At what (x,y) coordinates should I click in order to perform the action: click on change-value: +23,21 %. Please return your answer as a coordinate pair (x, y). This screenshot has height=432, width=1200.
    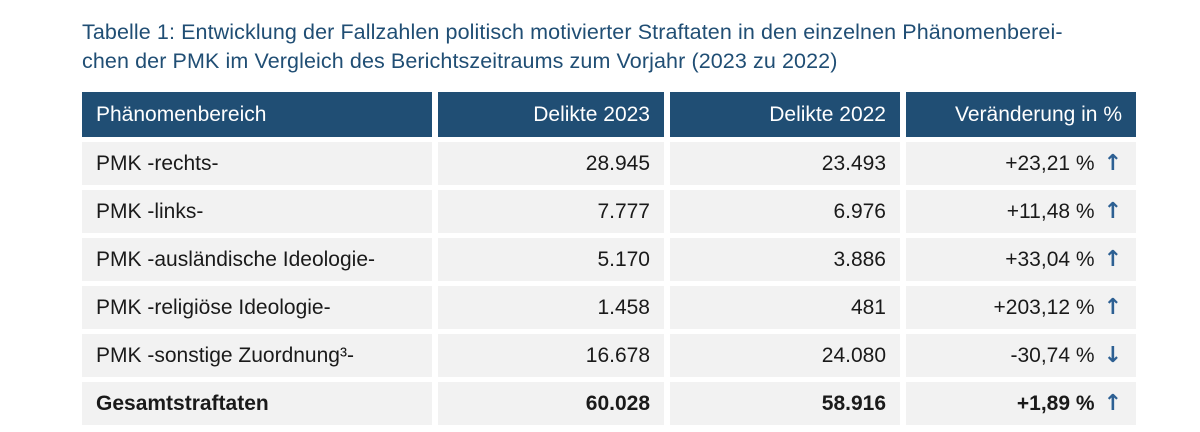
    Looking at the image, I should click on (1050, 163).